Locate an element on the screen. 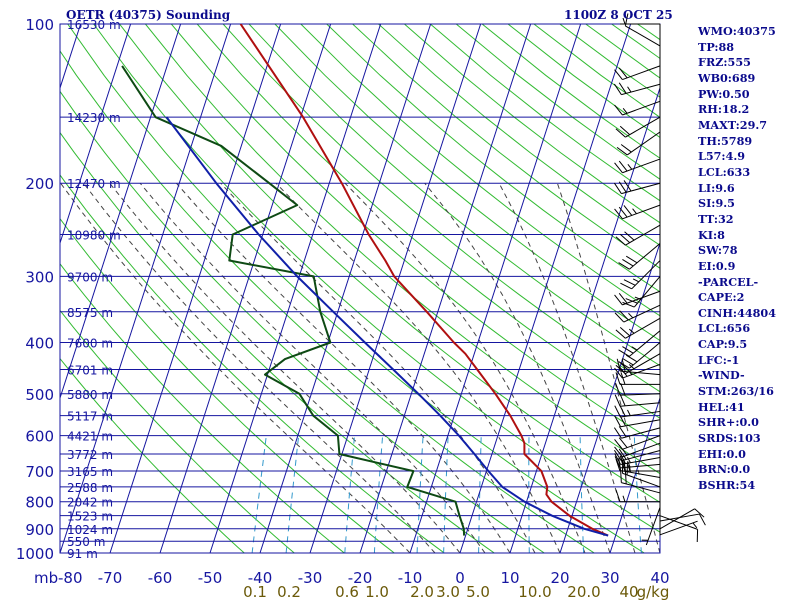  stat-item: EHI:0.0 is located at coordinates (722, 453).